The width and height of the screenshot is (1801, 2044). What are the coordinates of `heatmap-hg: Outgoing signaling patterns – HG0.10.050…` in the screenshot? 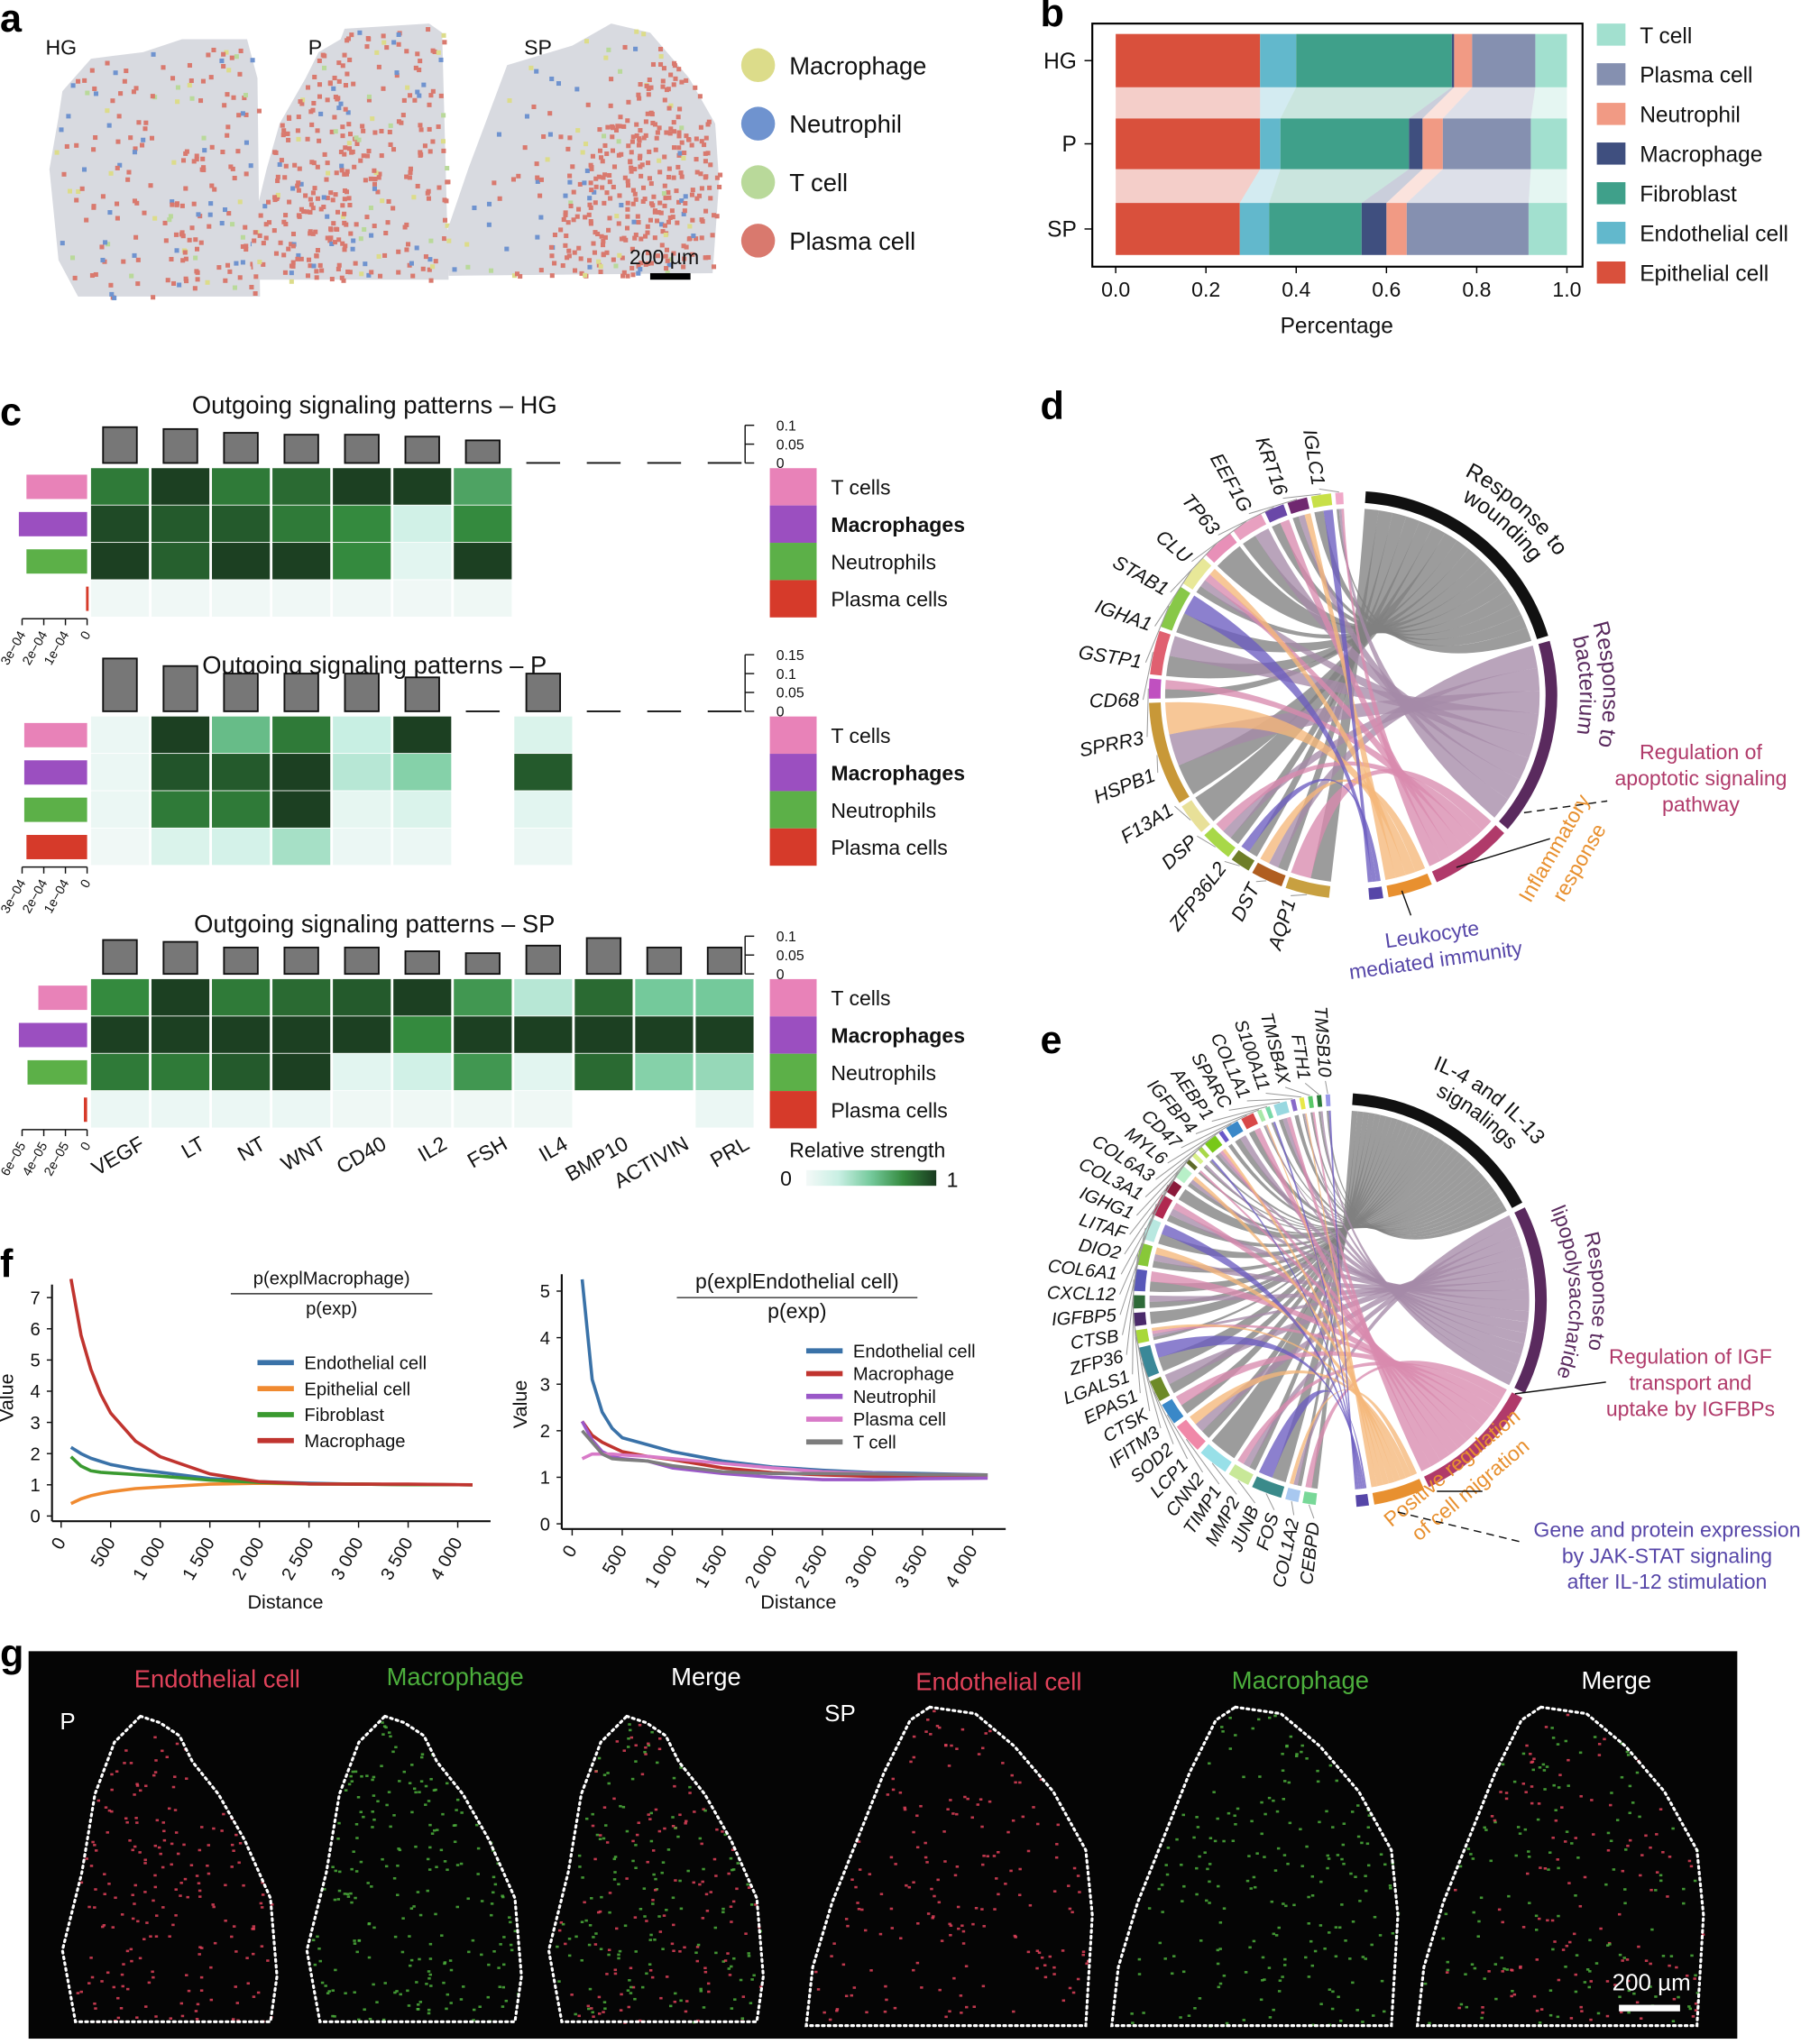 It's located at (482, 529).